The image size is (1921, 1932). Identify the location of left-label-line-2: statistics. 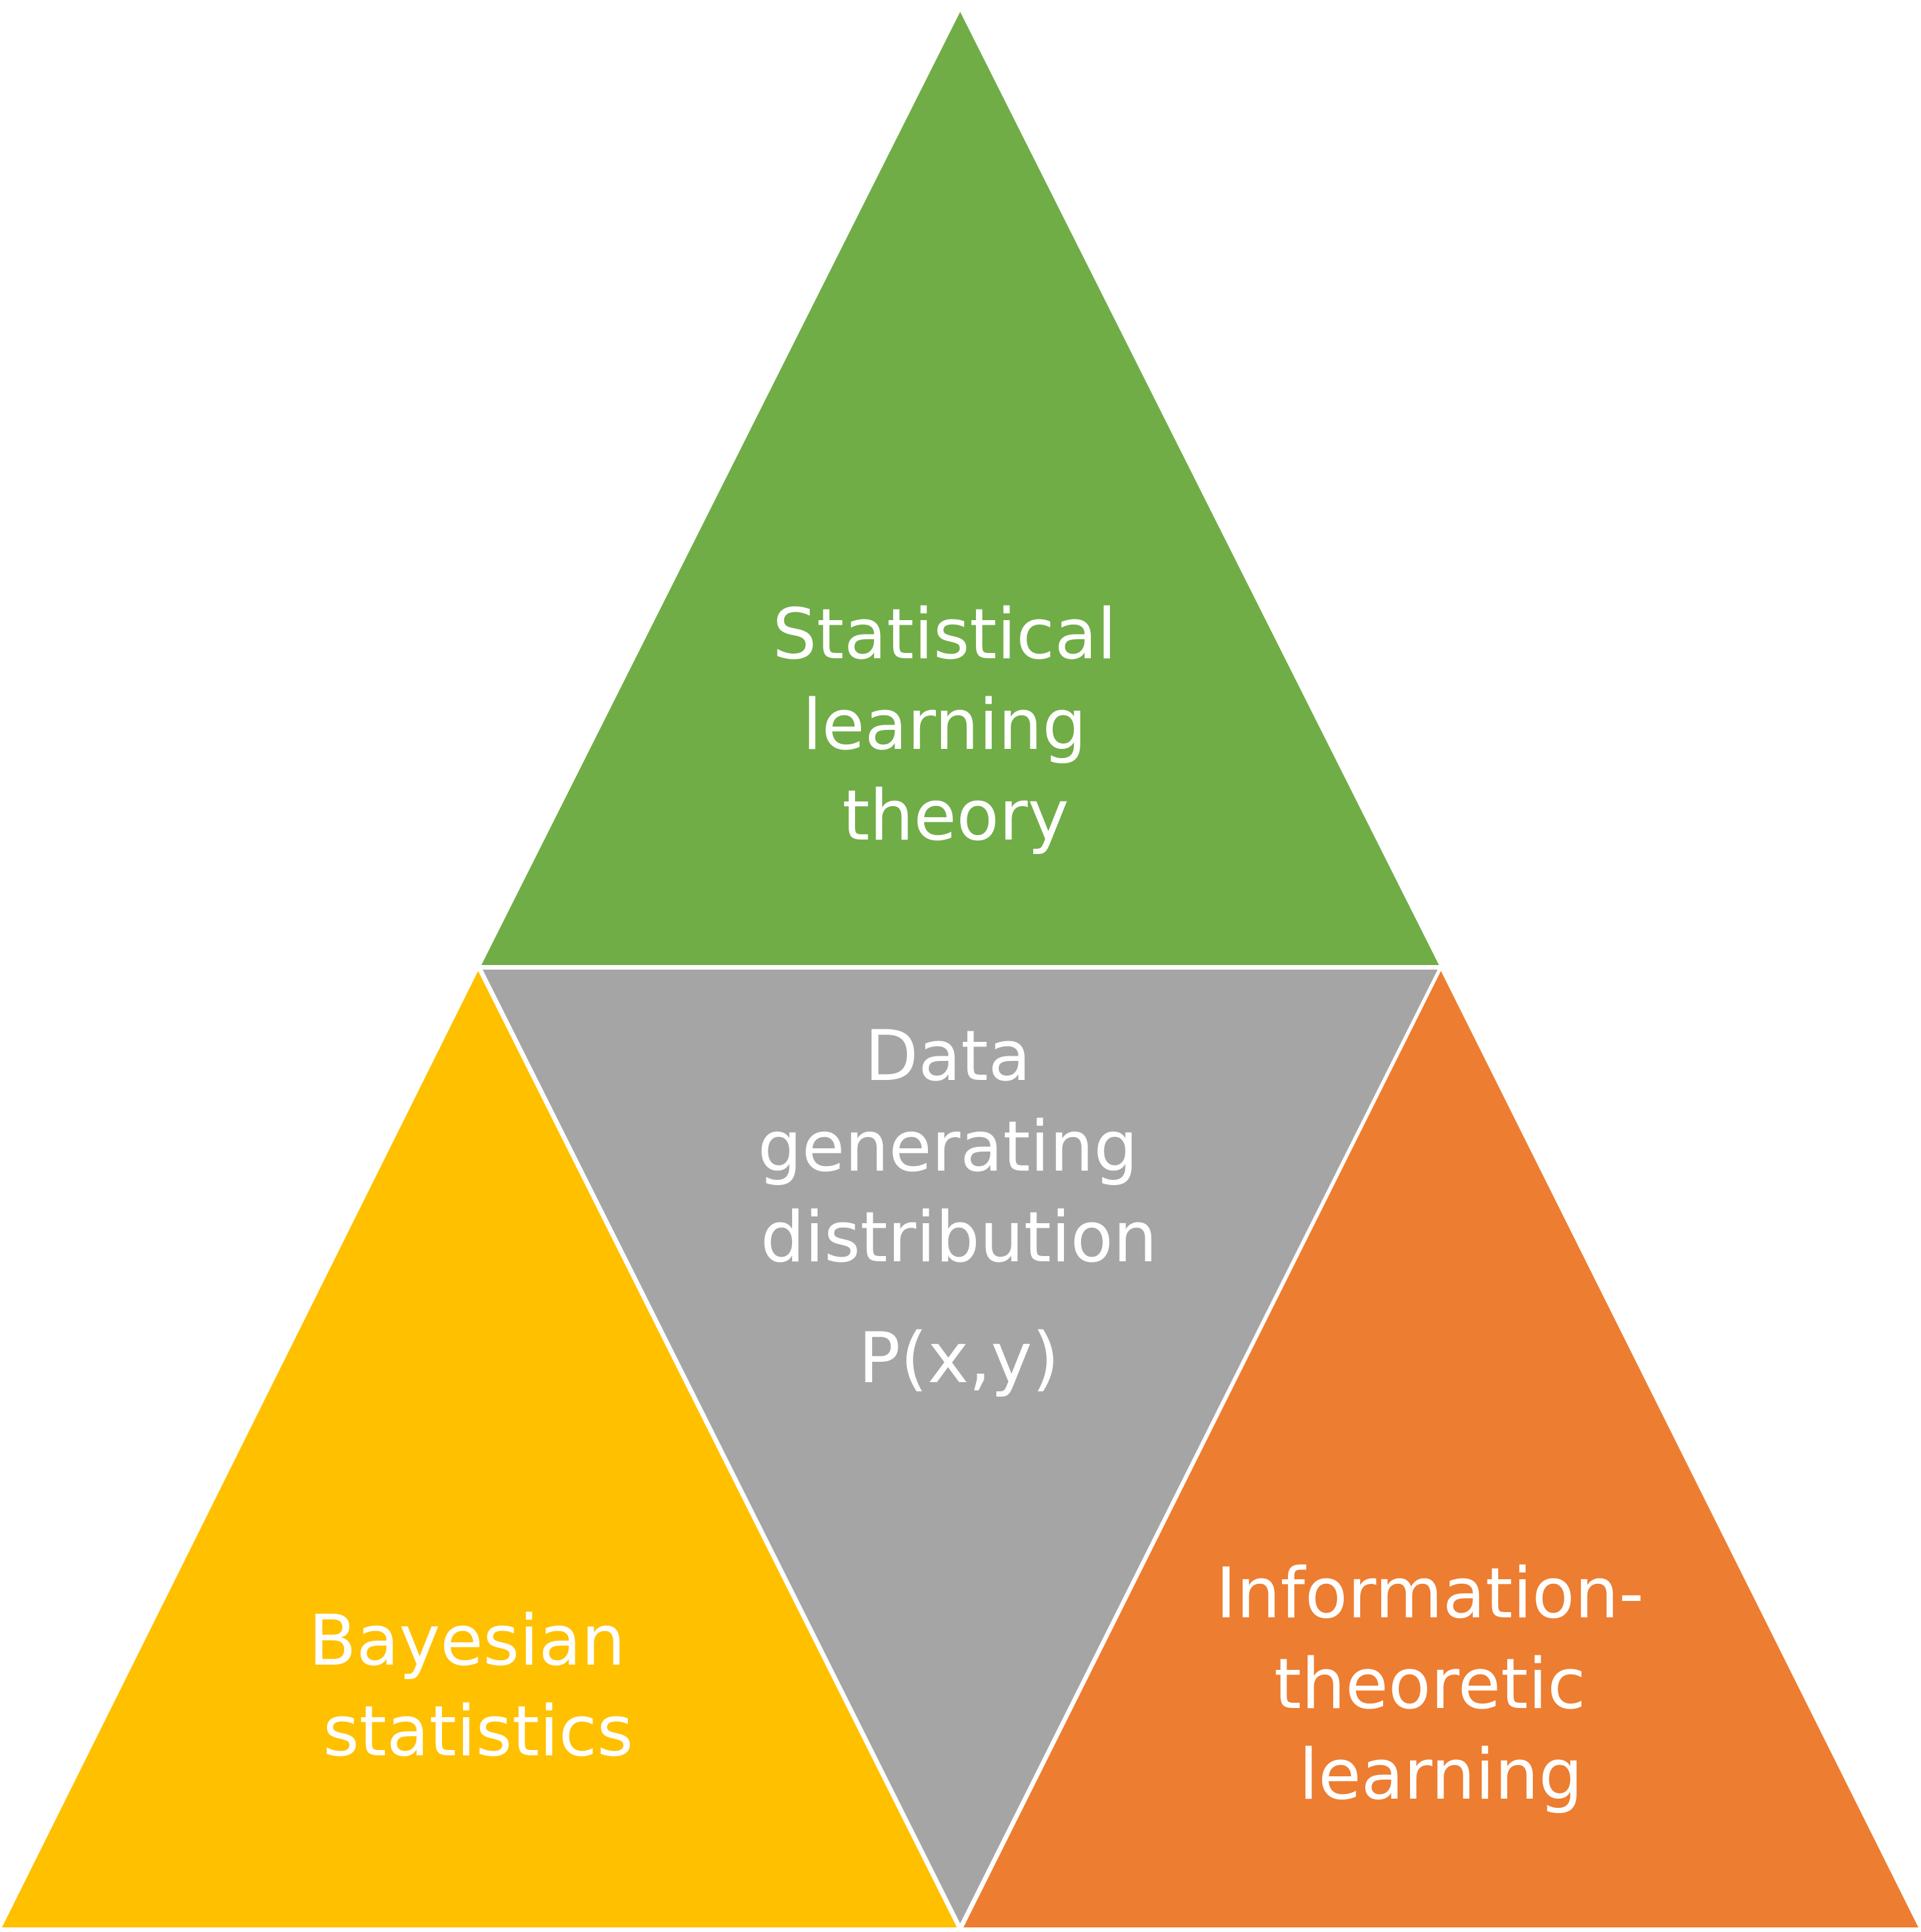
(478, 1731).